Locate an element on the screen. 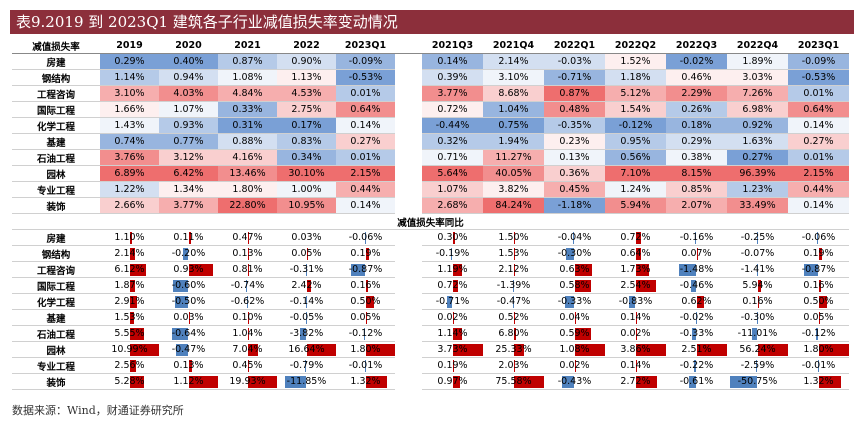 The height and width of the screenshot is (429, 864). cell-text: 1.14% is located at coordinates (129, 77).